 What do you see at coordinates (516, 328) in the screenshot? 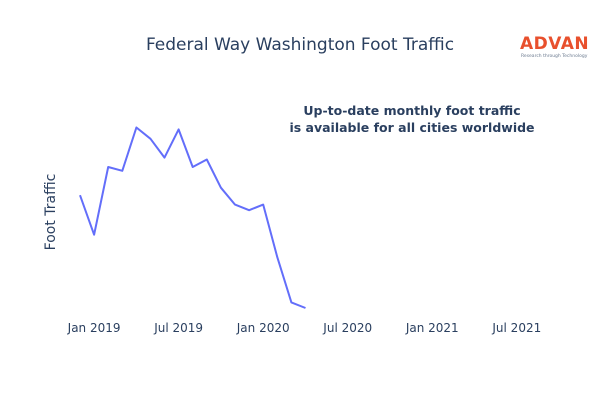
I see `x-tick-label: Jul 2021` at bounding box center [516, 328].